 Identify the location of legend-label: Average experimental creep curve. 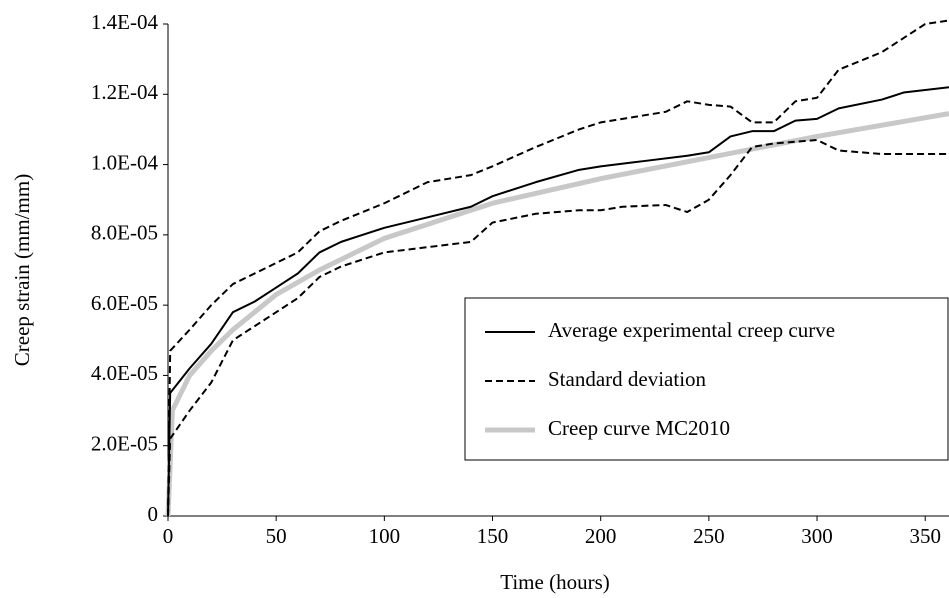
(691, 330).